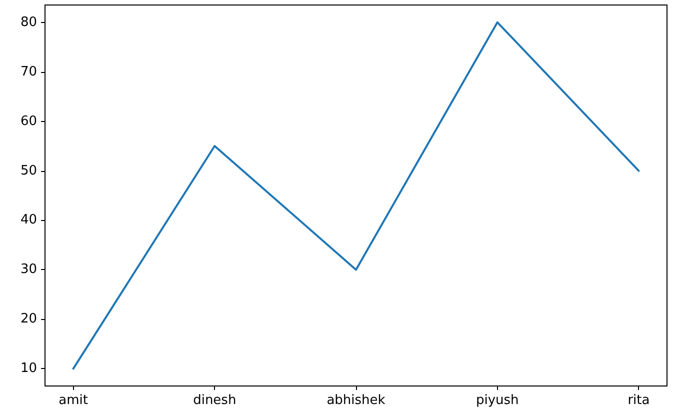  Describe the element at coordinates (28, 170) in the screenshot. I see `y-tick-label: 50` at that location.